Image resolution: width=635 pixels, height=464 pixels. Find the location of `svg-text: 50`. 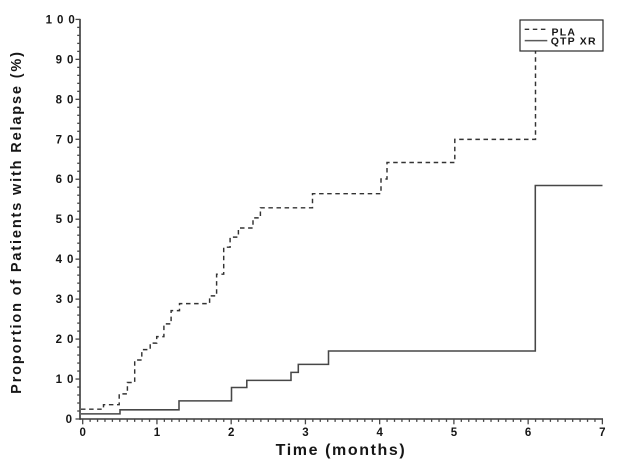

svg-text: 50 is located at coordinates (67, 220).